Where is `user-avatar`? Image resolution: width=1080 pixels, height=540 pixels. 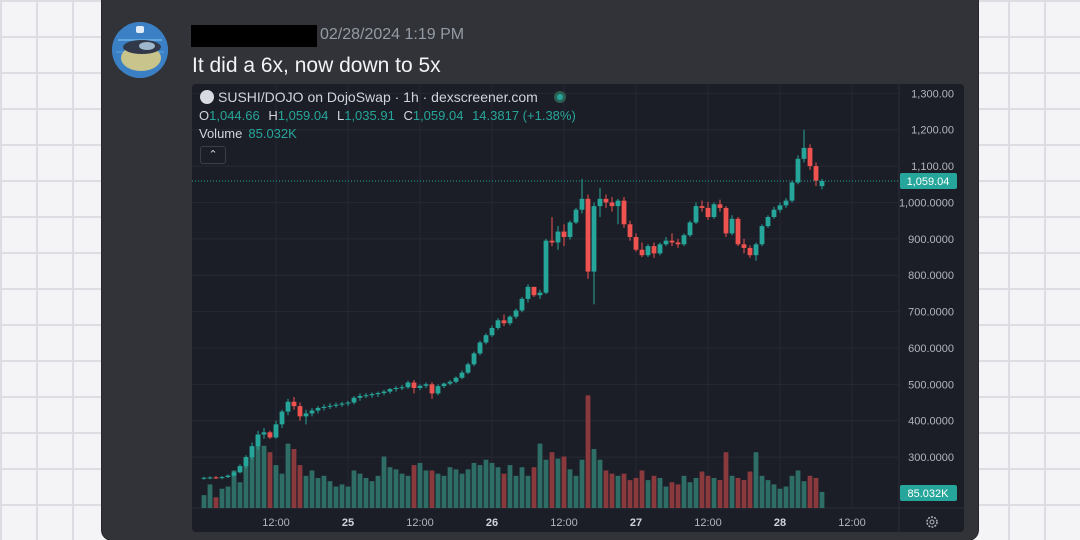
user-avatar is located at coordinates (140, 50).